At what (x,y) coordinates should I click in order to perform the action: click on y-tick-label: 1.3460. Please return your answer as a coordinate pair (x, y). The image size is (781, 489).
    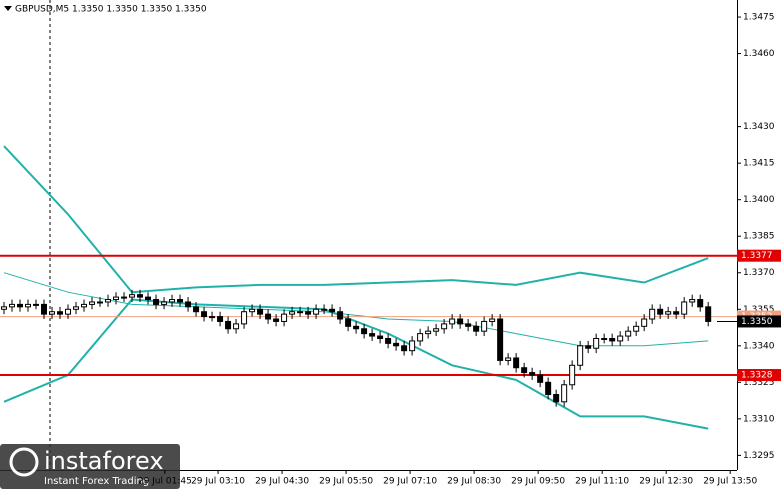
    Looking at the image, I should click on (759, 54).